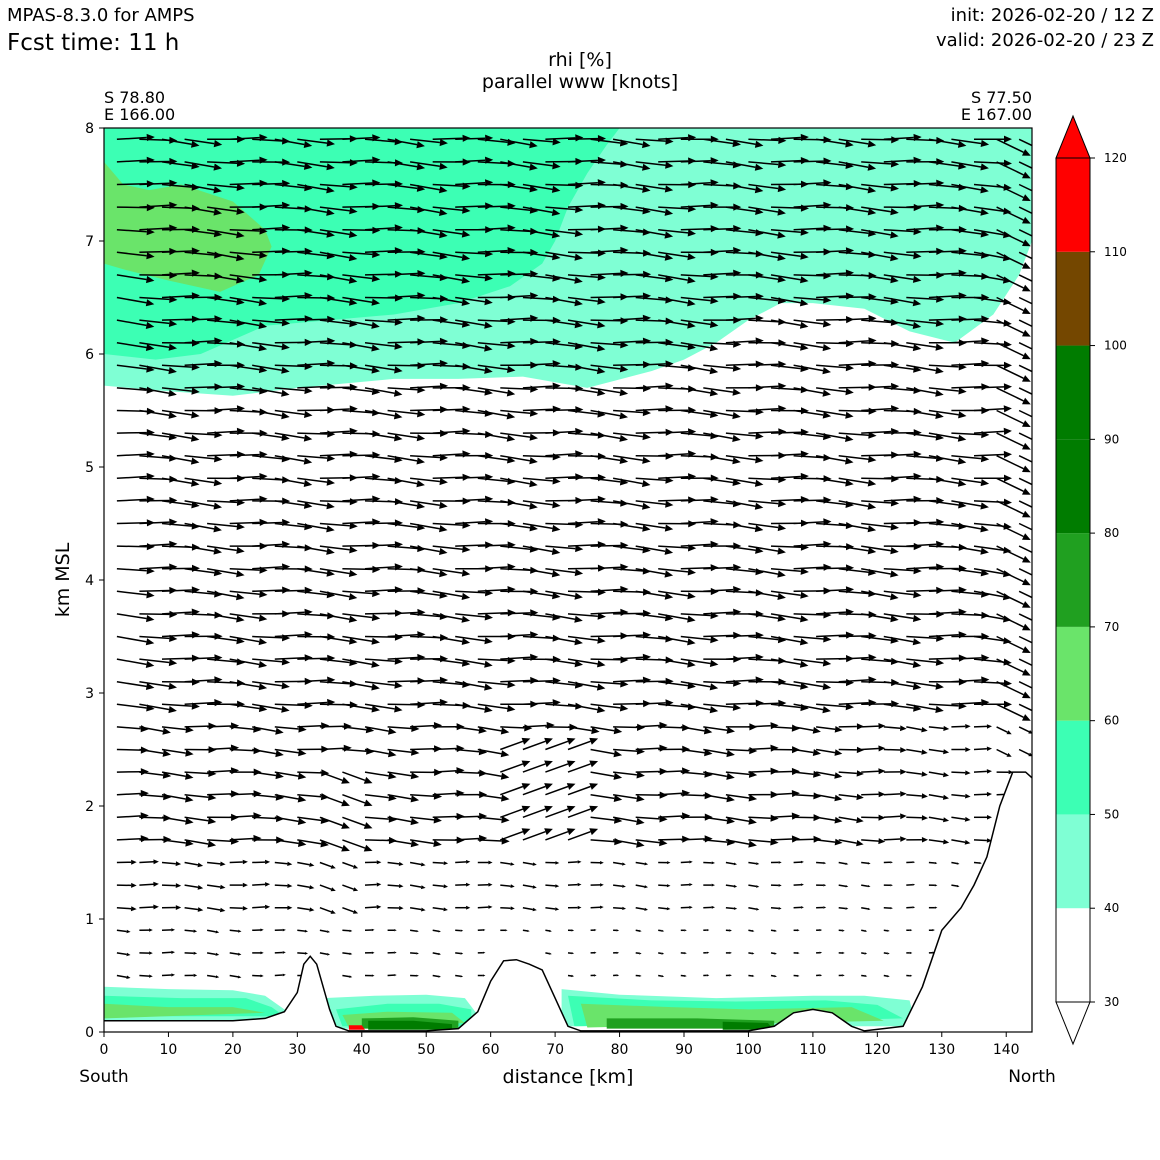 This screenshot has height=1160, width=1160. Describe the element at coordinates (1073, 392) in the screenshot. I see `colorbar-band` at that location.